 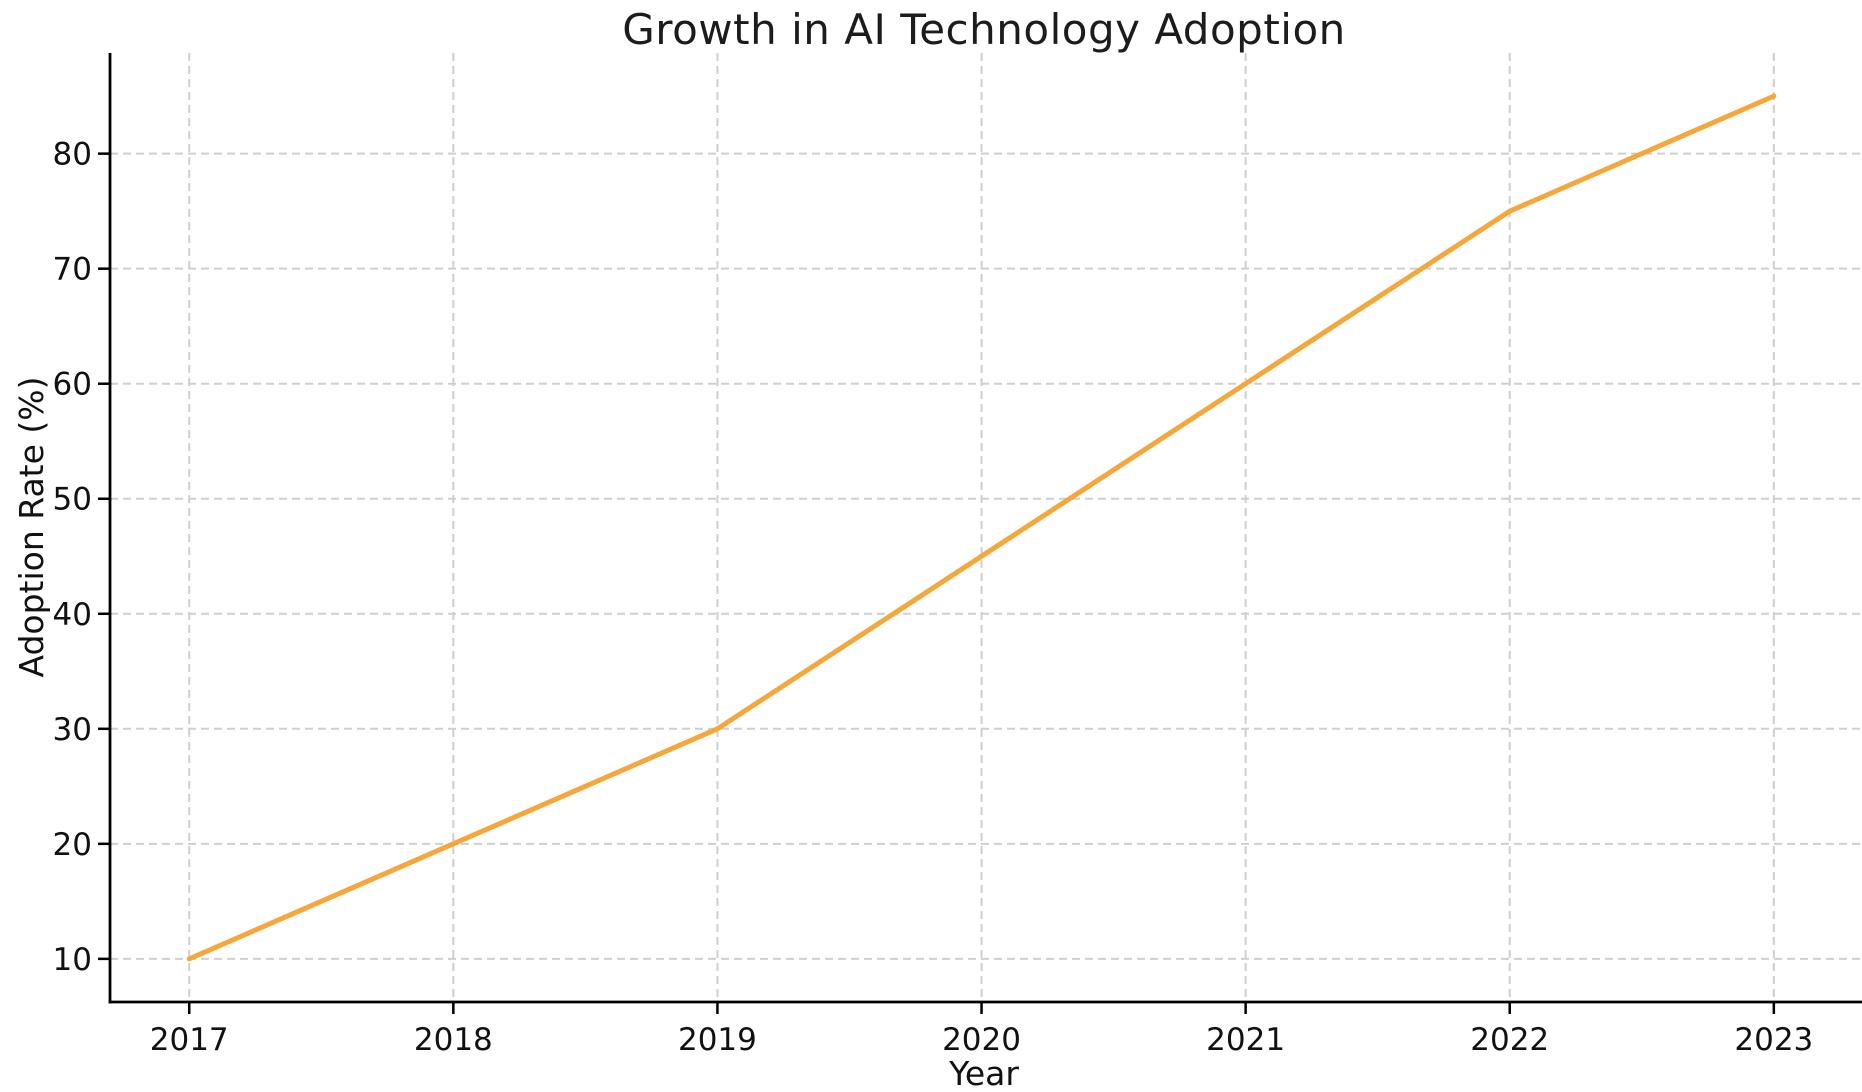 What do you see at coordinates (189, 1040) in the screenshot?
I see `x-tick-label: 2017` at bounding box center [189, 1040].